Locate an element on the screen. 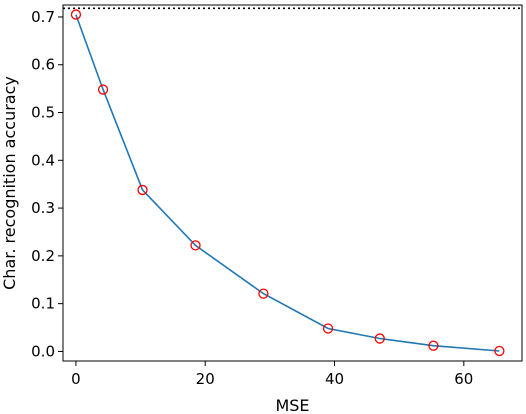 The height and width of the screenshot is (414, 526). x-axis-ticks: 0 20 40 60 is located at coordinates (272, 374).